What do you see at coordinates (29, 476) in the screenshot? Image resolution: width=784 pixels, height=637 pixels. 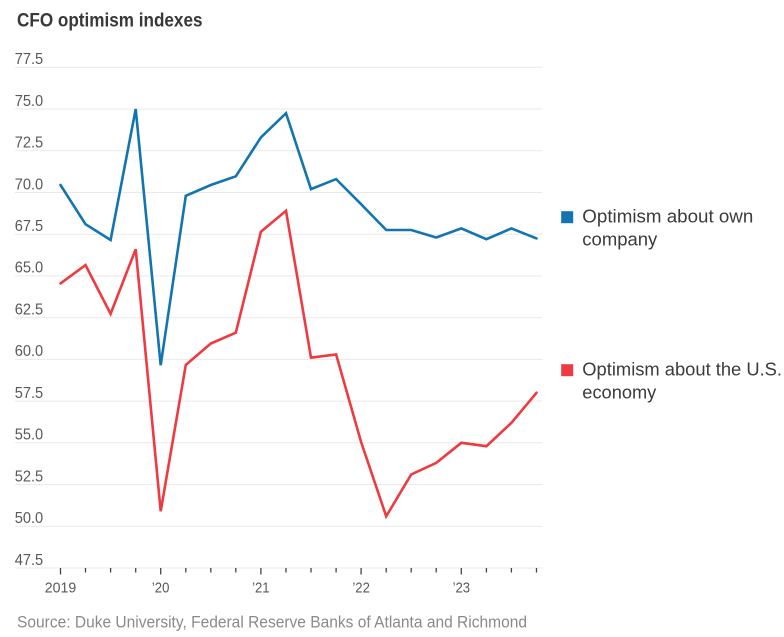 I see `svg-text: 52.5` at bounding box center [29, 476].